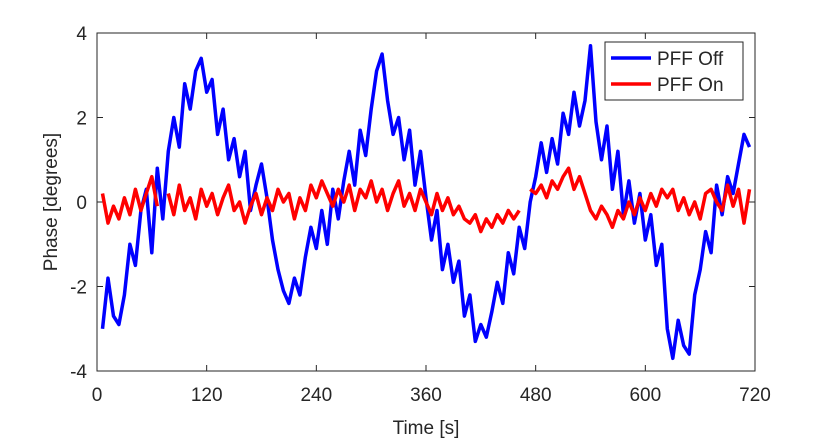 Image resolution: width=830 pixels, height=448 pixels. I want to click on x-tick-label: 240, so click(316, 395).